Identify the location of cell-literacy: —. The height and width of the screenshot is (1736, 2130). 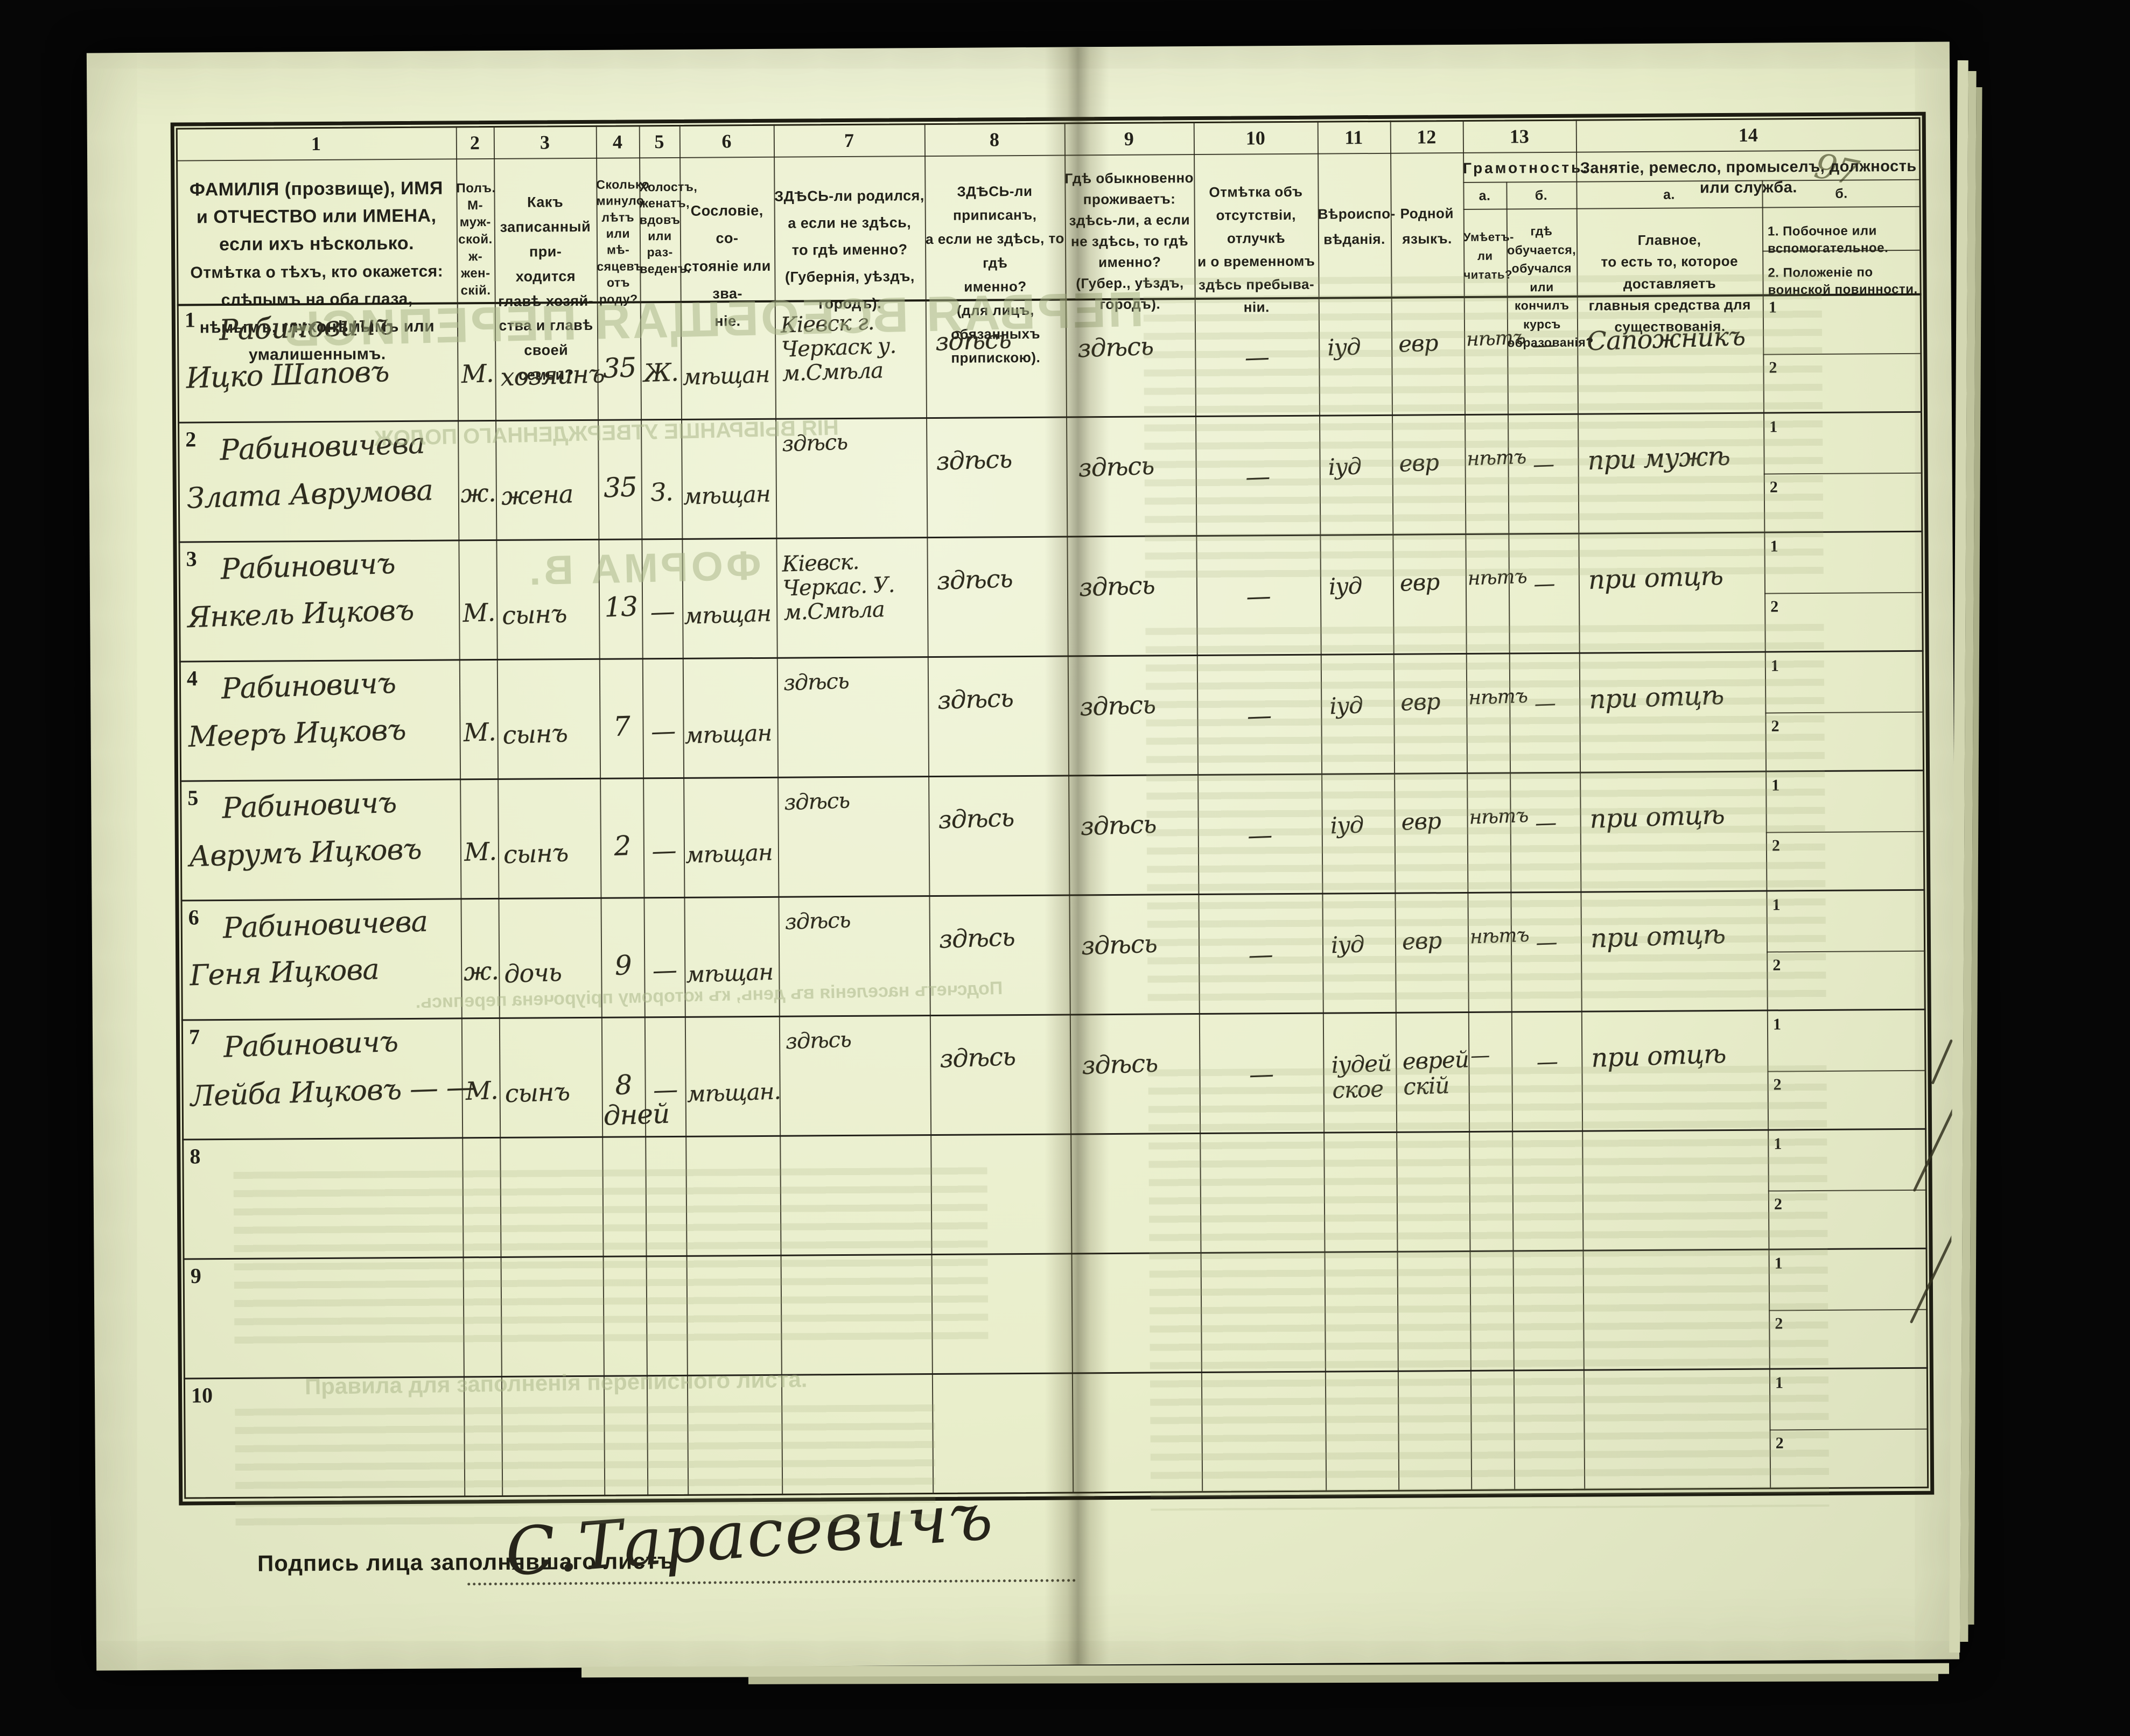
(1480, 1055).